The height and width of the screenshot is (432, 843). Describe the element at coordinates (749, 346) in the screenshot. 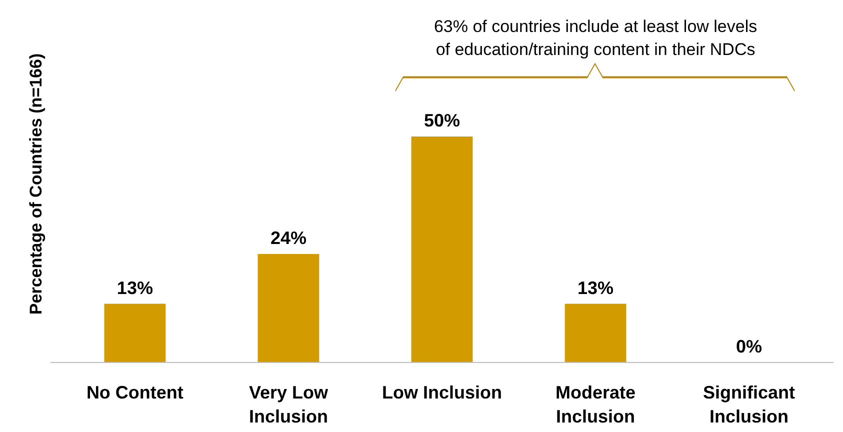

I see `data-label: 0%` at that location.